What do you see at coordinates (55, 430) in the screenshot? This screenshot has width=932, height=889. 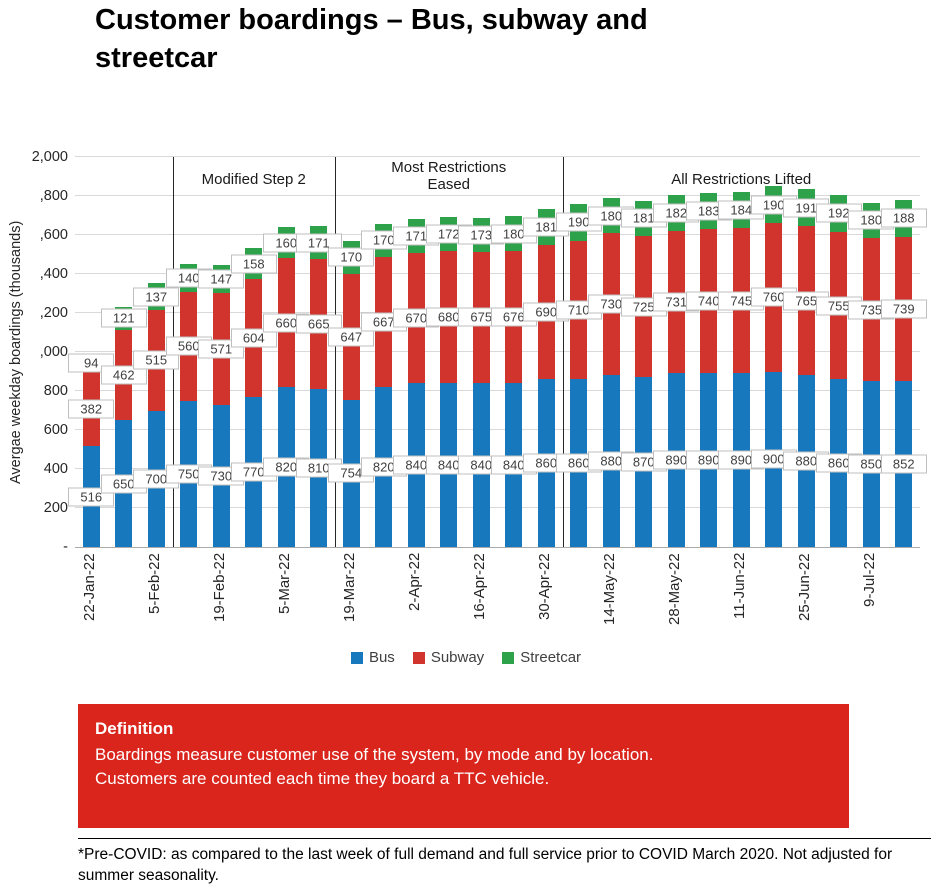 I see `y-tick-label: 600` at bounding box center [55, 430].